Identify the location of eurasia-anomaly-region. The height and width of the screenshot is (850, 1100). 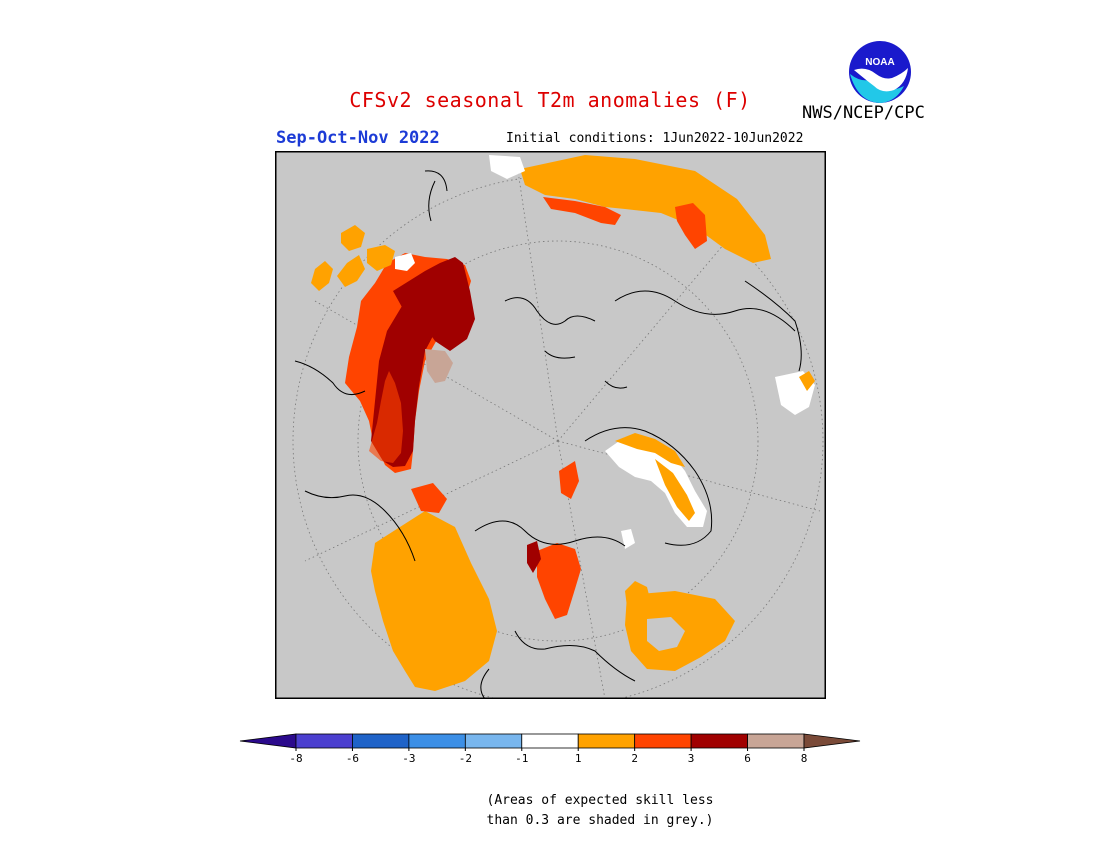
(553, 587).